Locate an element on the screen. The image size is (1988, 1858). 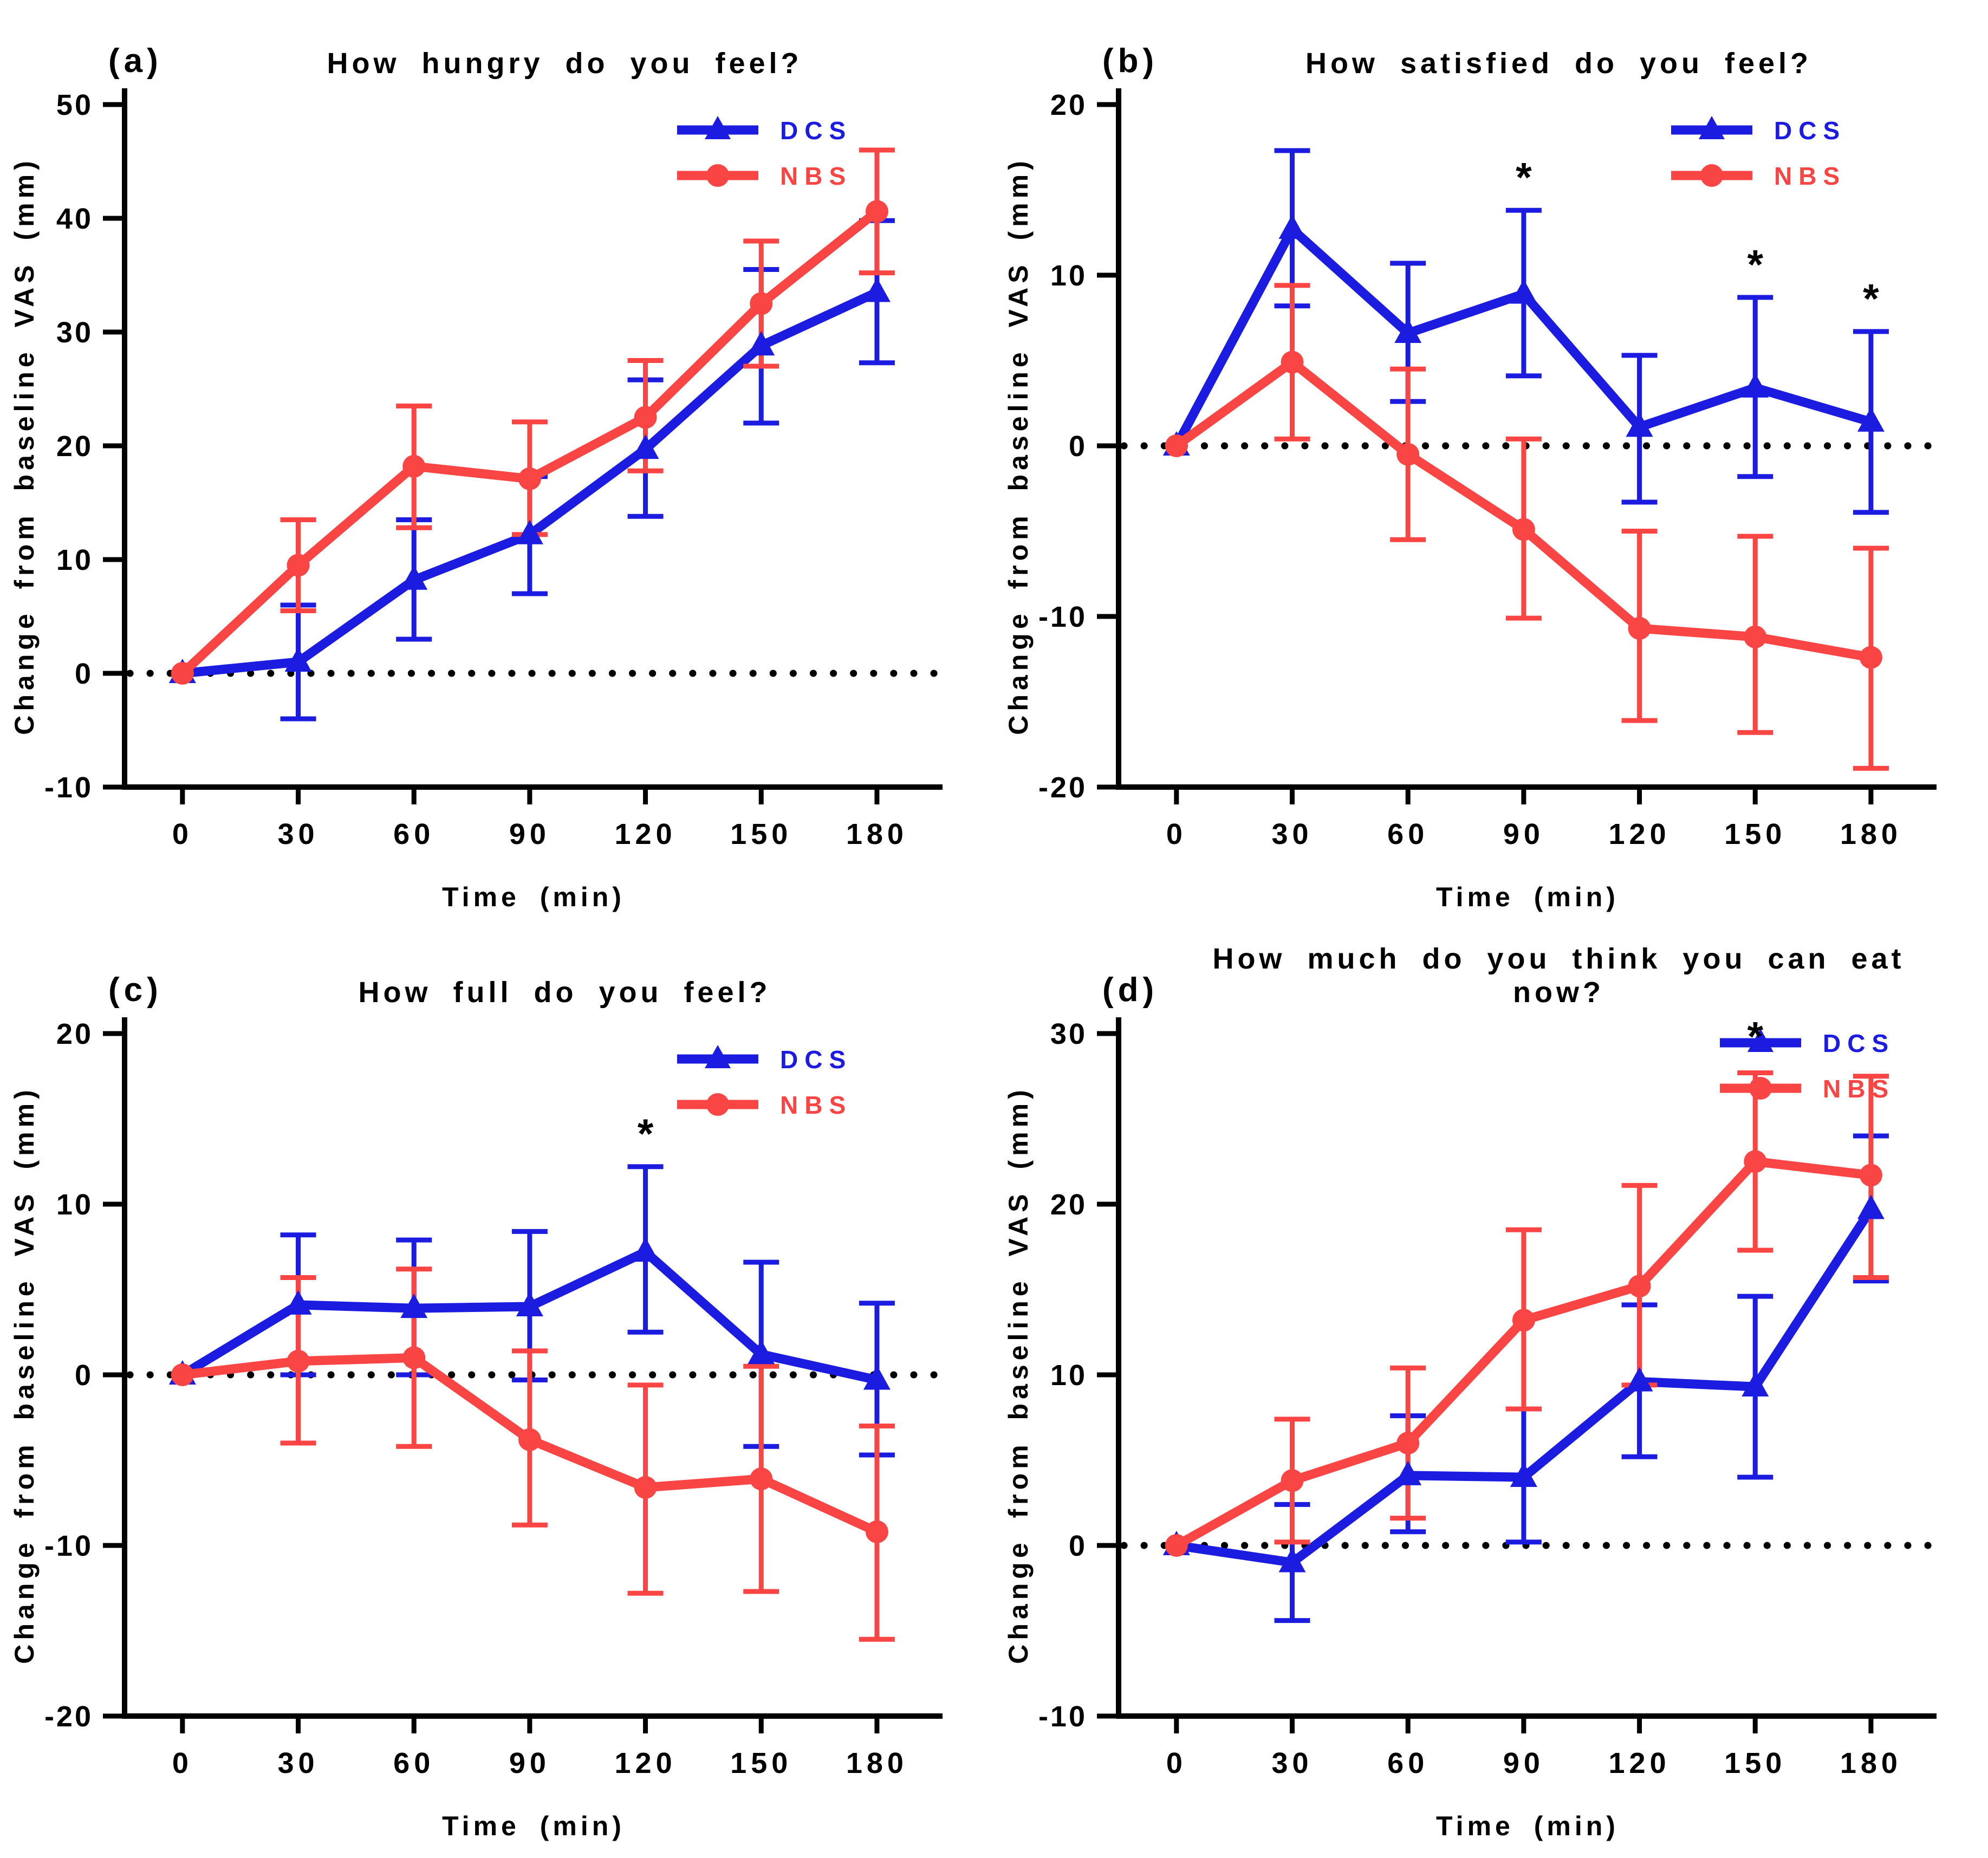
panel-b-header: (b) How satisfied do you feel? is located at coordinates (1491, 40).